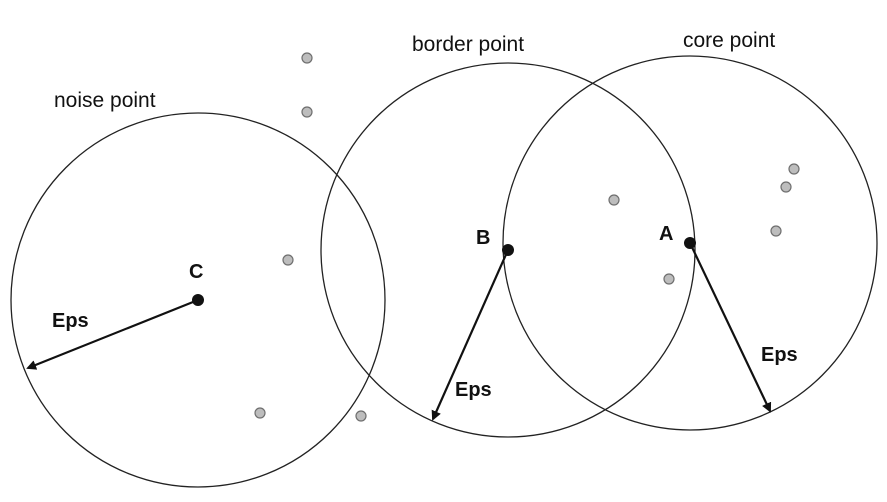 The height and width of the screenshot is (502, 887). I want to click on eps-label-c: Eps, so click(70, 321).